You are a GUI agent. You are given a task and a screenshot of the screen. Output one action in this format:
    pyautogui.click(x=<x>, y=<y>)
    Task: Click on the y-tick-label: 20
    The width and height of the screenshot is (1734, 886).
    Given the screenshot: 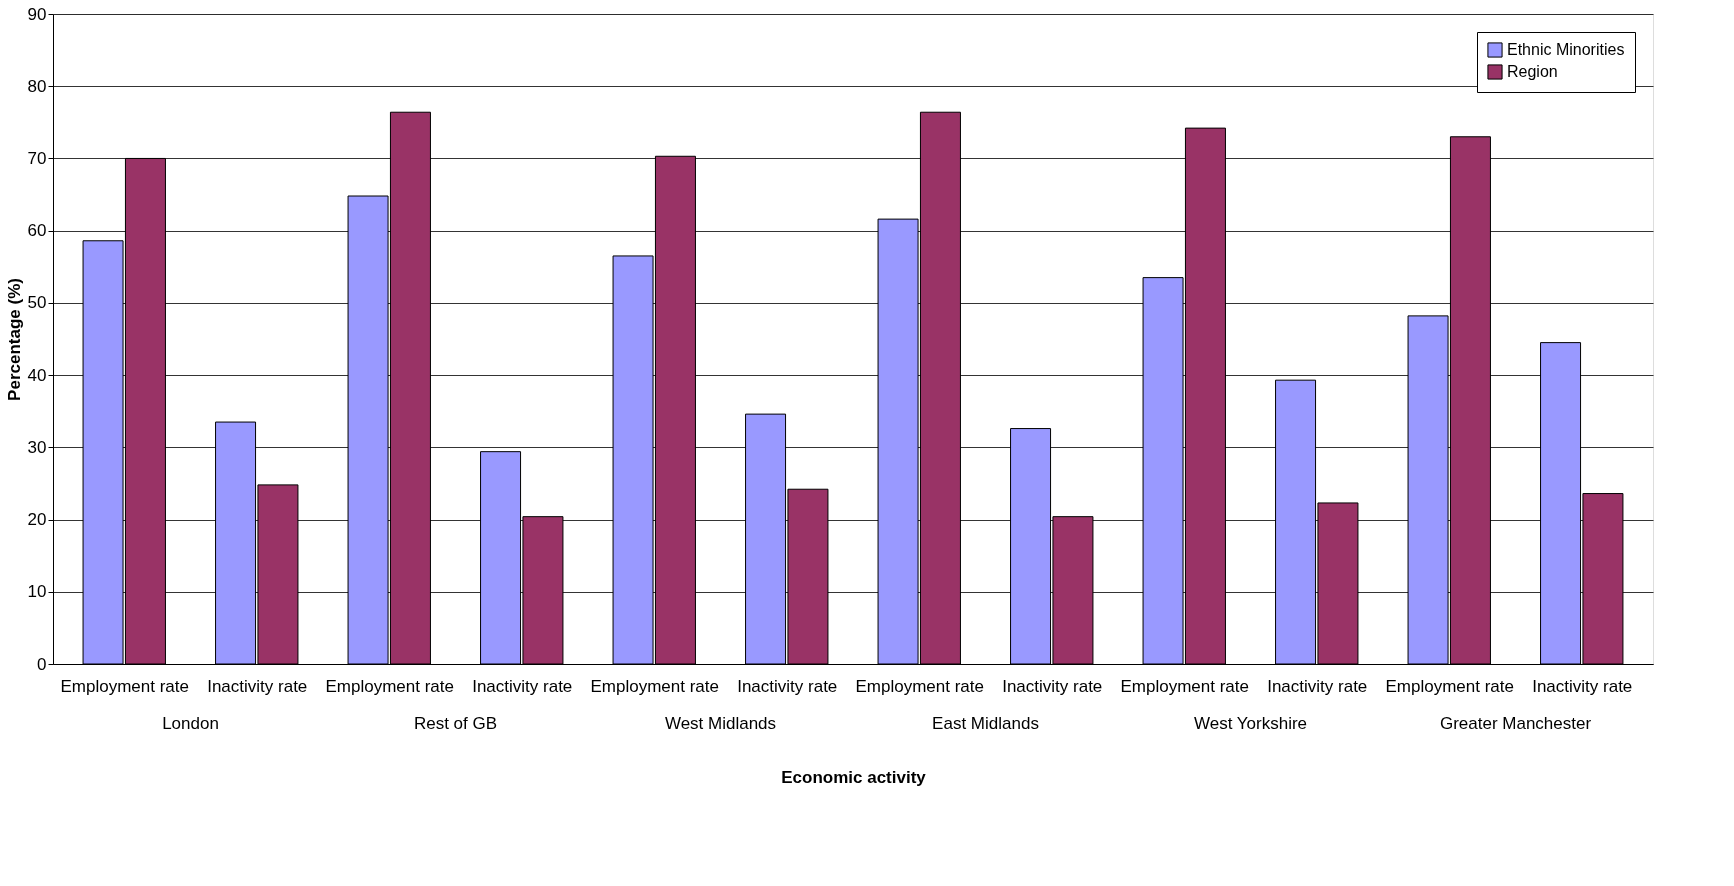 What is the action you would take?
    pyautogui.click(x=37, y=520)
    